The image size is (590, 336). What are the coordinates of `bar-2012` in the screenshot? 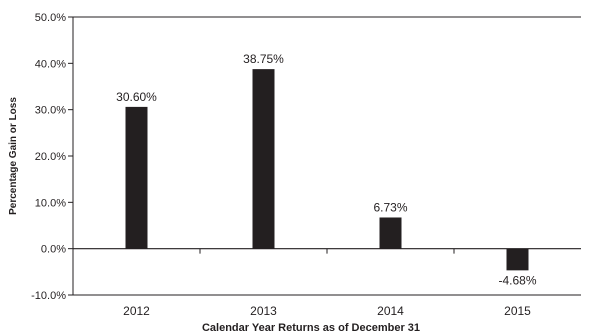 It's located at (136, 177).